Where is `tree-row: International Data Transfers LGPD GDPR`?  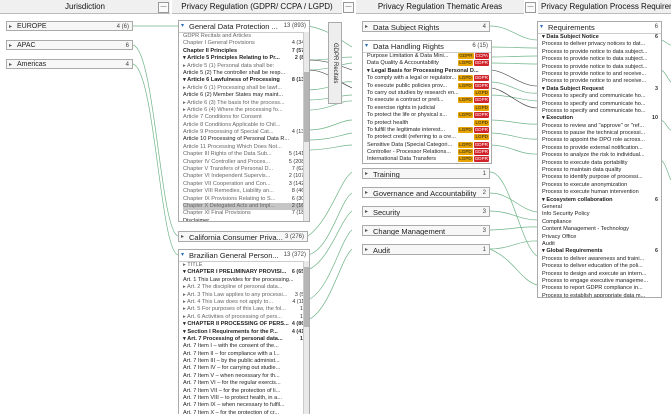 tree-row: International Data Transfers LGPD GDPR is located at coordinates (429, 159).